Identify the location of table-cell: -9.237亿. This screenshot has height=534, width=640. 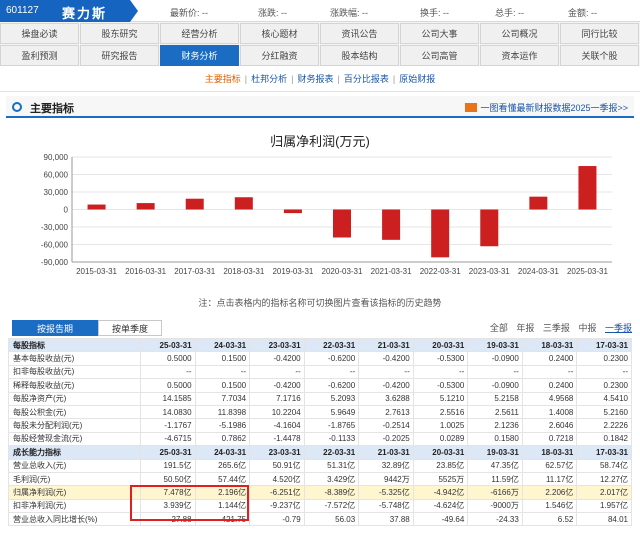
(277, 506).